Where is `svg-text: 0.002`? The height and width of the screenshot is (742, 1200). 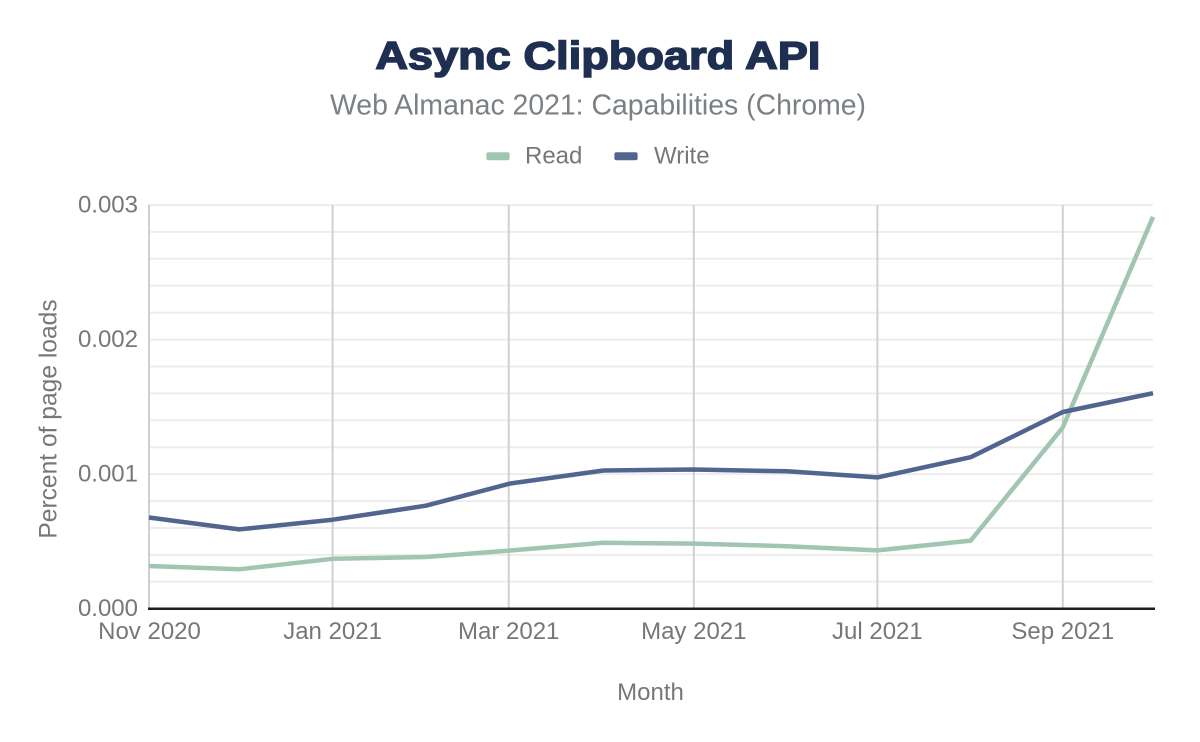
svg-text: 0.002 is located at coordinates (108, 339).